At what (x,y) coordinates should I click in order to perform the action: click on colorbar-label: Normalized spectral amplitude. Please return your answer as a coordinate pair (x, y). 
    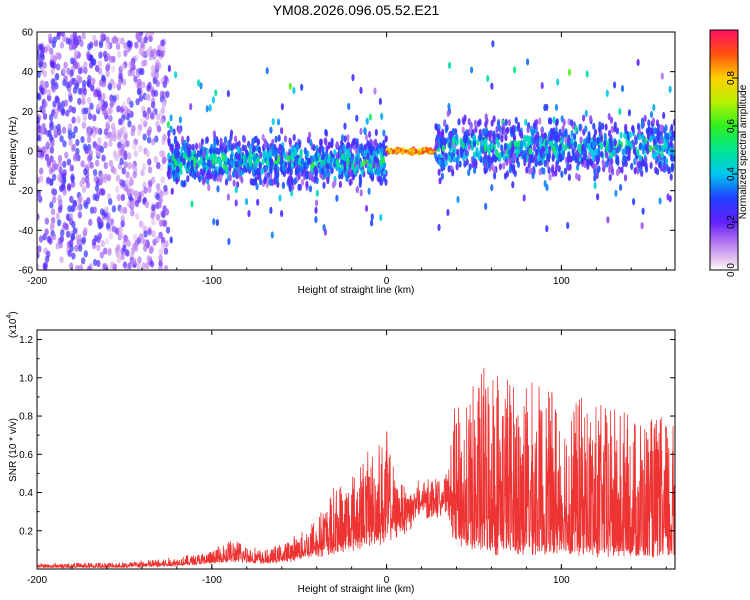
    Looking at the image, I should click on (743, 151).